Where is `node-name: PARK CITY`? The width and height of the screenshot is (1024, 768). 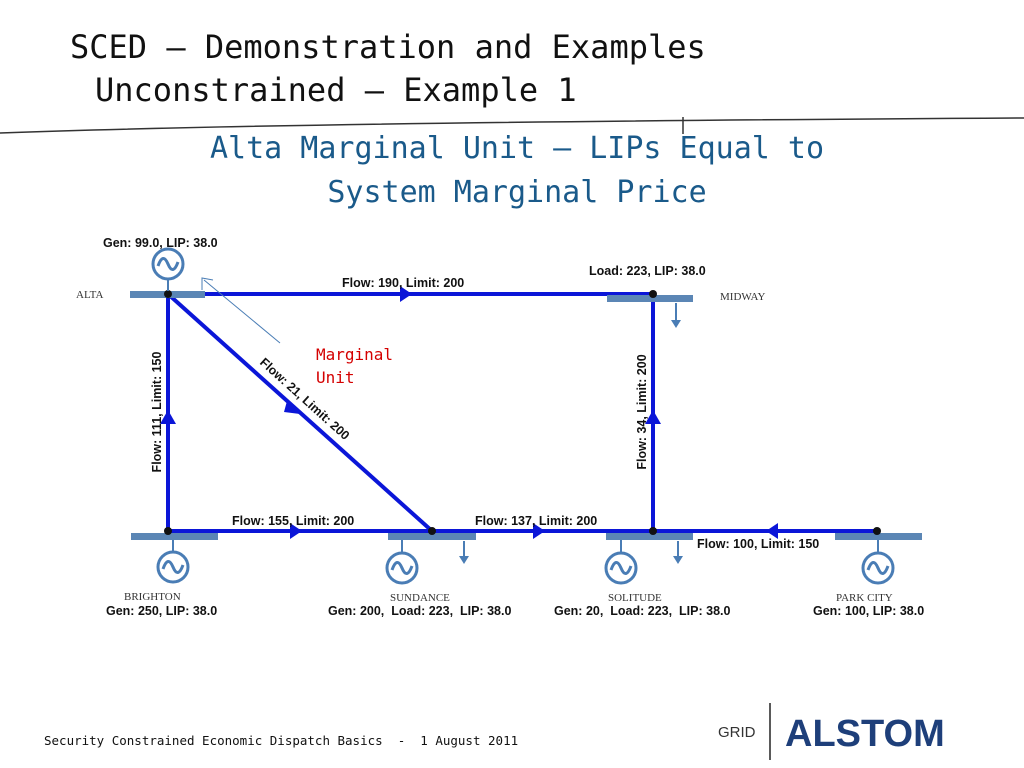
node-name: PARK CITY is located at coordinates (864, 598).